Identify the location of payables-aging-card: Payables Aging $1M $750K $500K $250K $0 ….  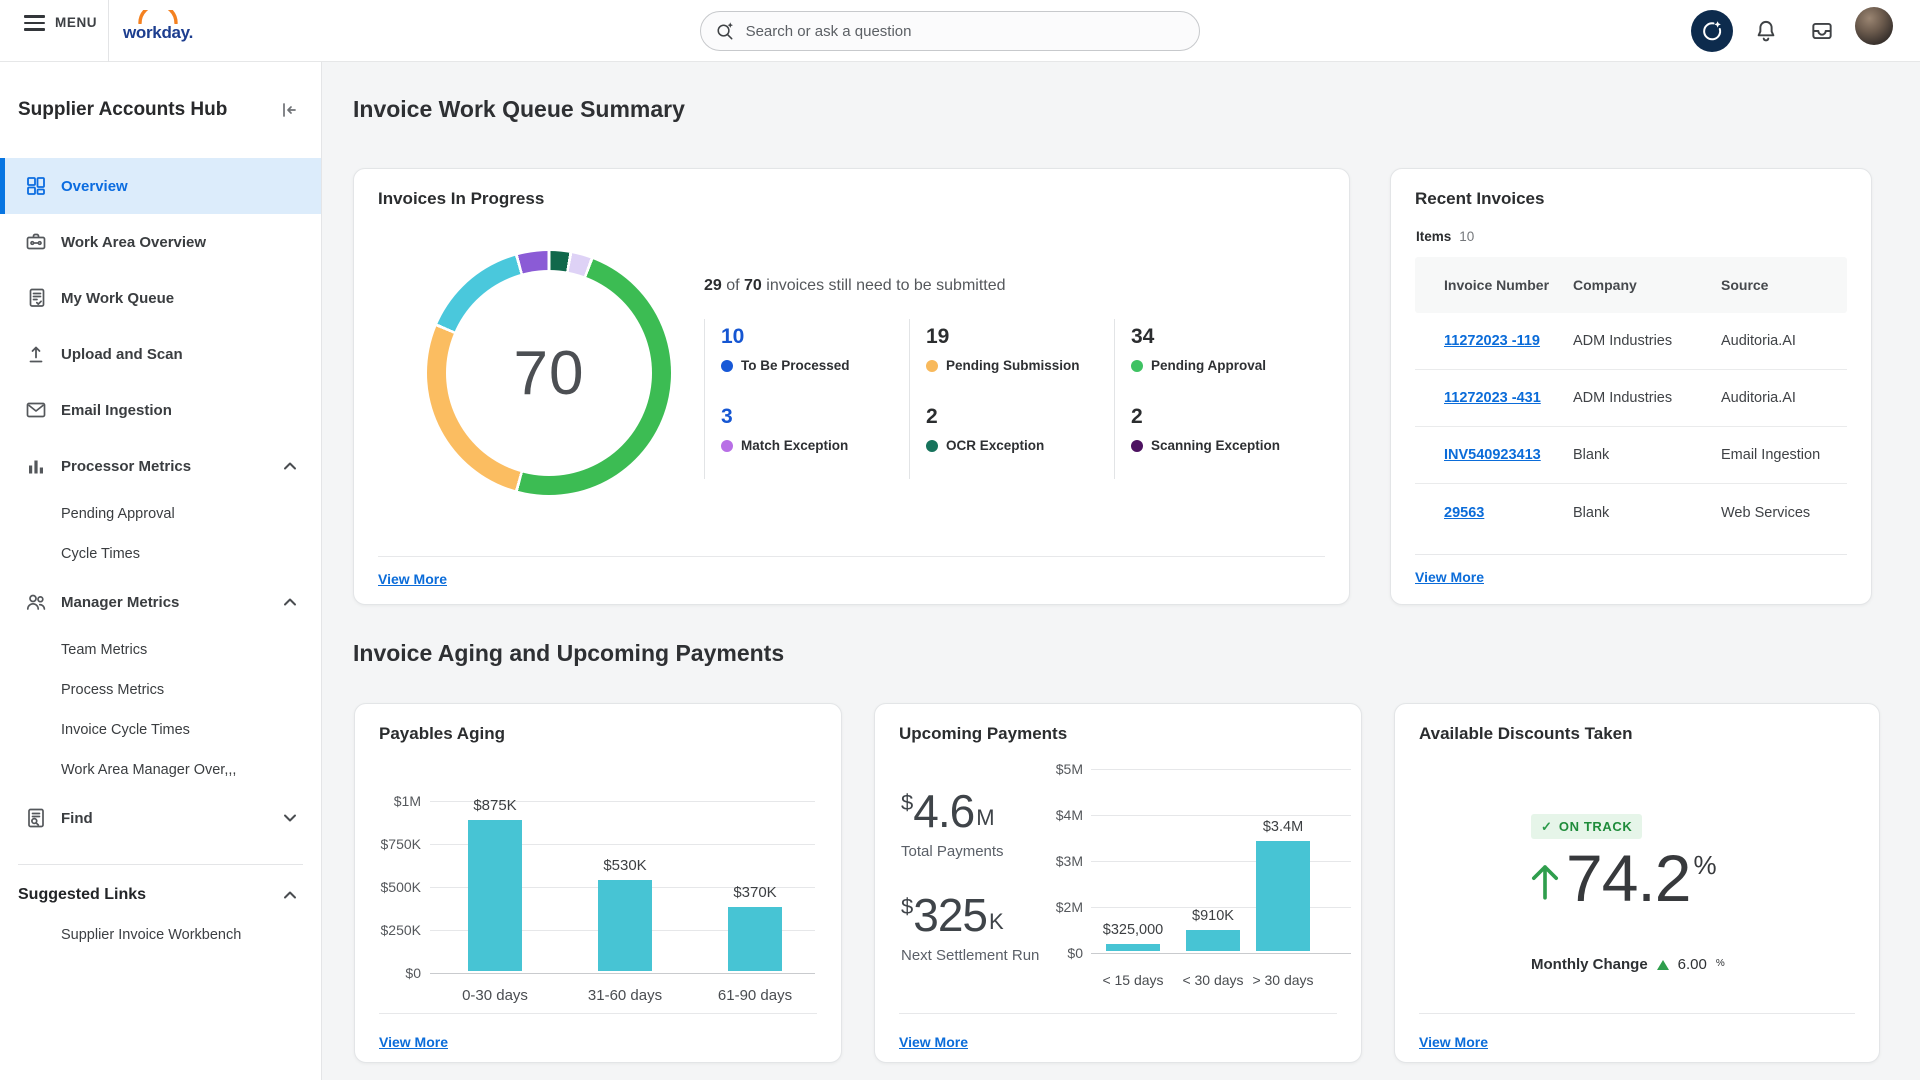
(598, 883).